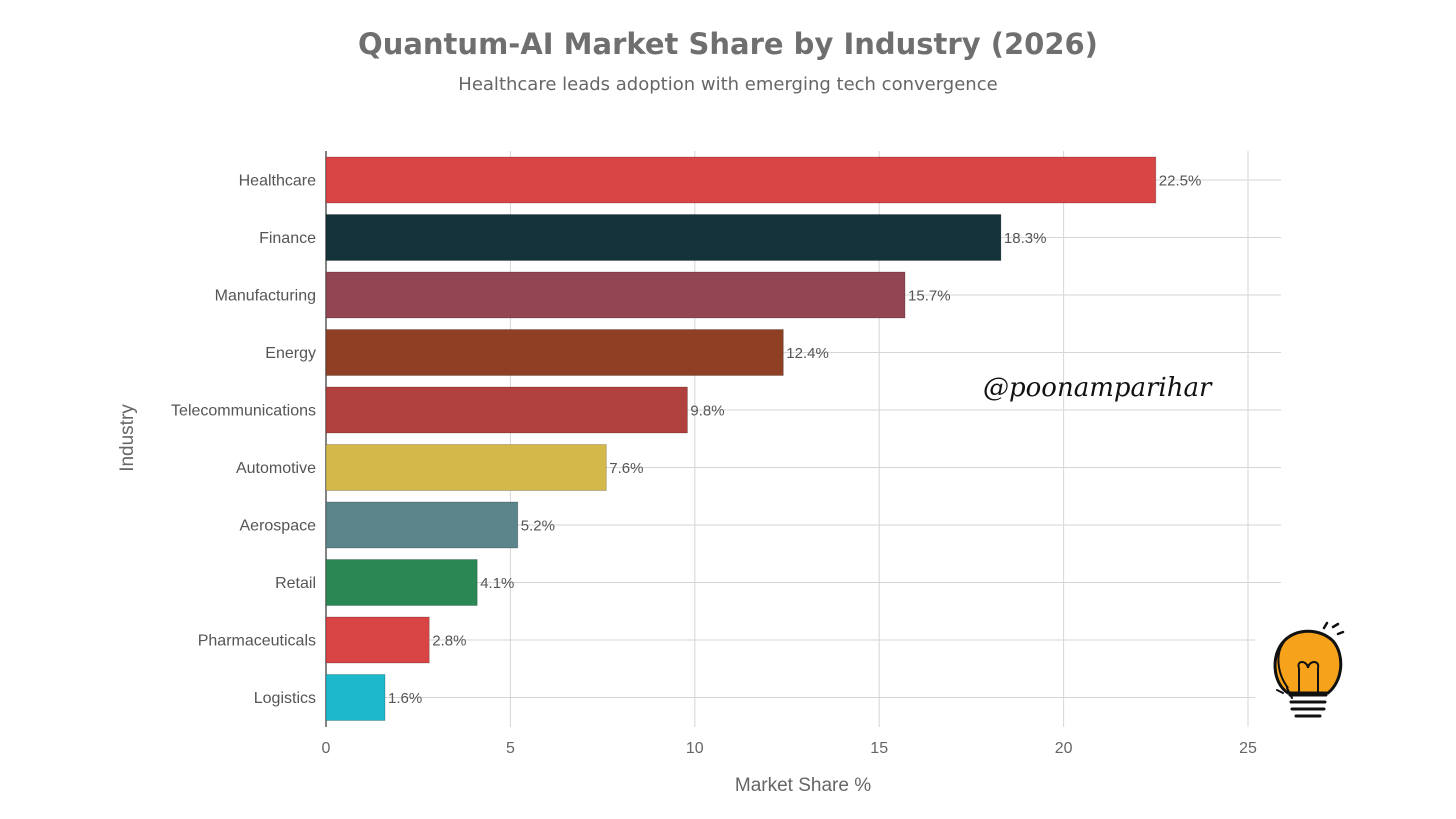  What do you see at coordinates (422, 525) in the screenshot?
I see `bar-aerospace` at bounding box center [422, 525].